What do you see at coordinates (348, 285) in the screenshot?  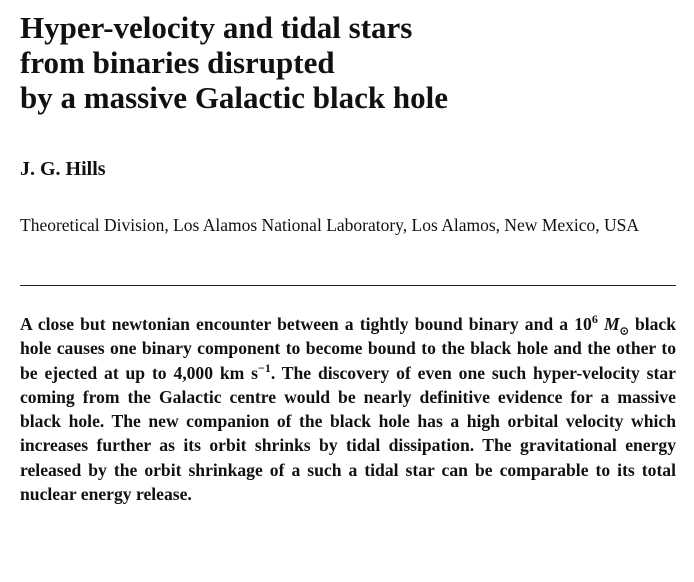 I see `divider` at bounding box center [348, 285].